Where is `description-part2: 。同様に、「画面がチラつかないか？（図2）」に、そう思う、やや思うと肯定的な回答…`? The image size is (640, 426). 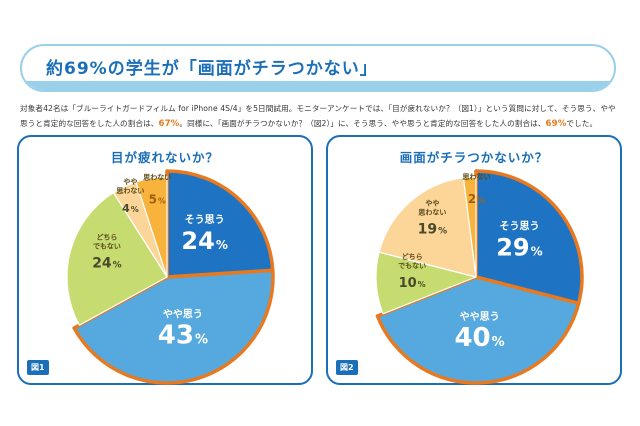 description-part2: 。同様に、「画面がチラつかないか？（図2）」に、そう思う、やや思うと肯定的な回答… is located at coordinates (362, 123).